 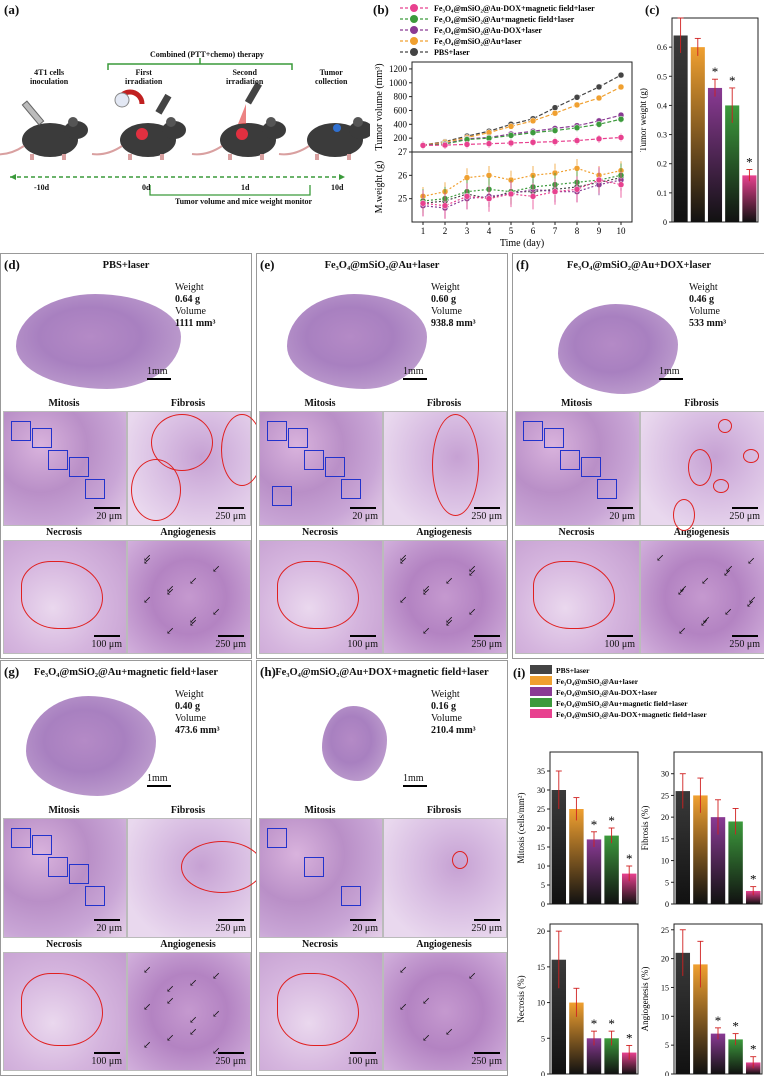 I want to click on necrosis-outline, so click(x=62, y=594).